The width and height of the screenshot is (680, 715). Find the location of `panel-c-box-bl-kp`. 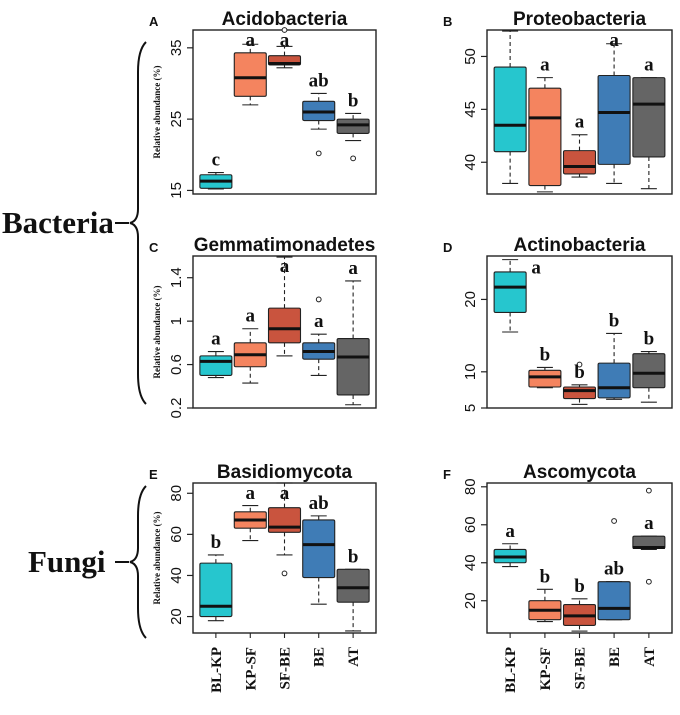

panel-c-box-bl-kp is located at coordinates (216, 365).